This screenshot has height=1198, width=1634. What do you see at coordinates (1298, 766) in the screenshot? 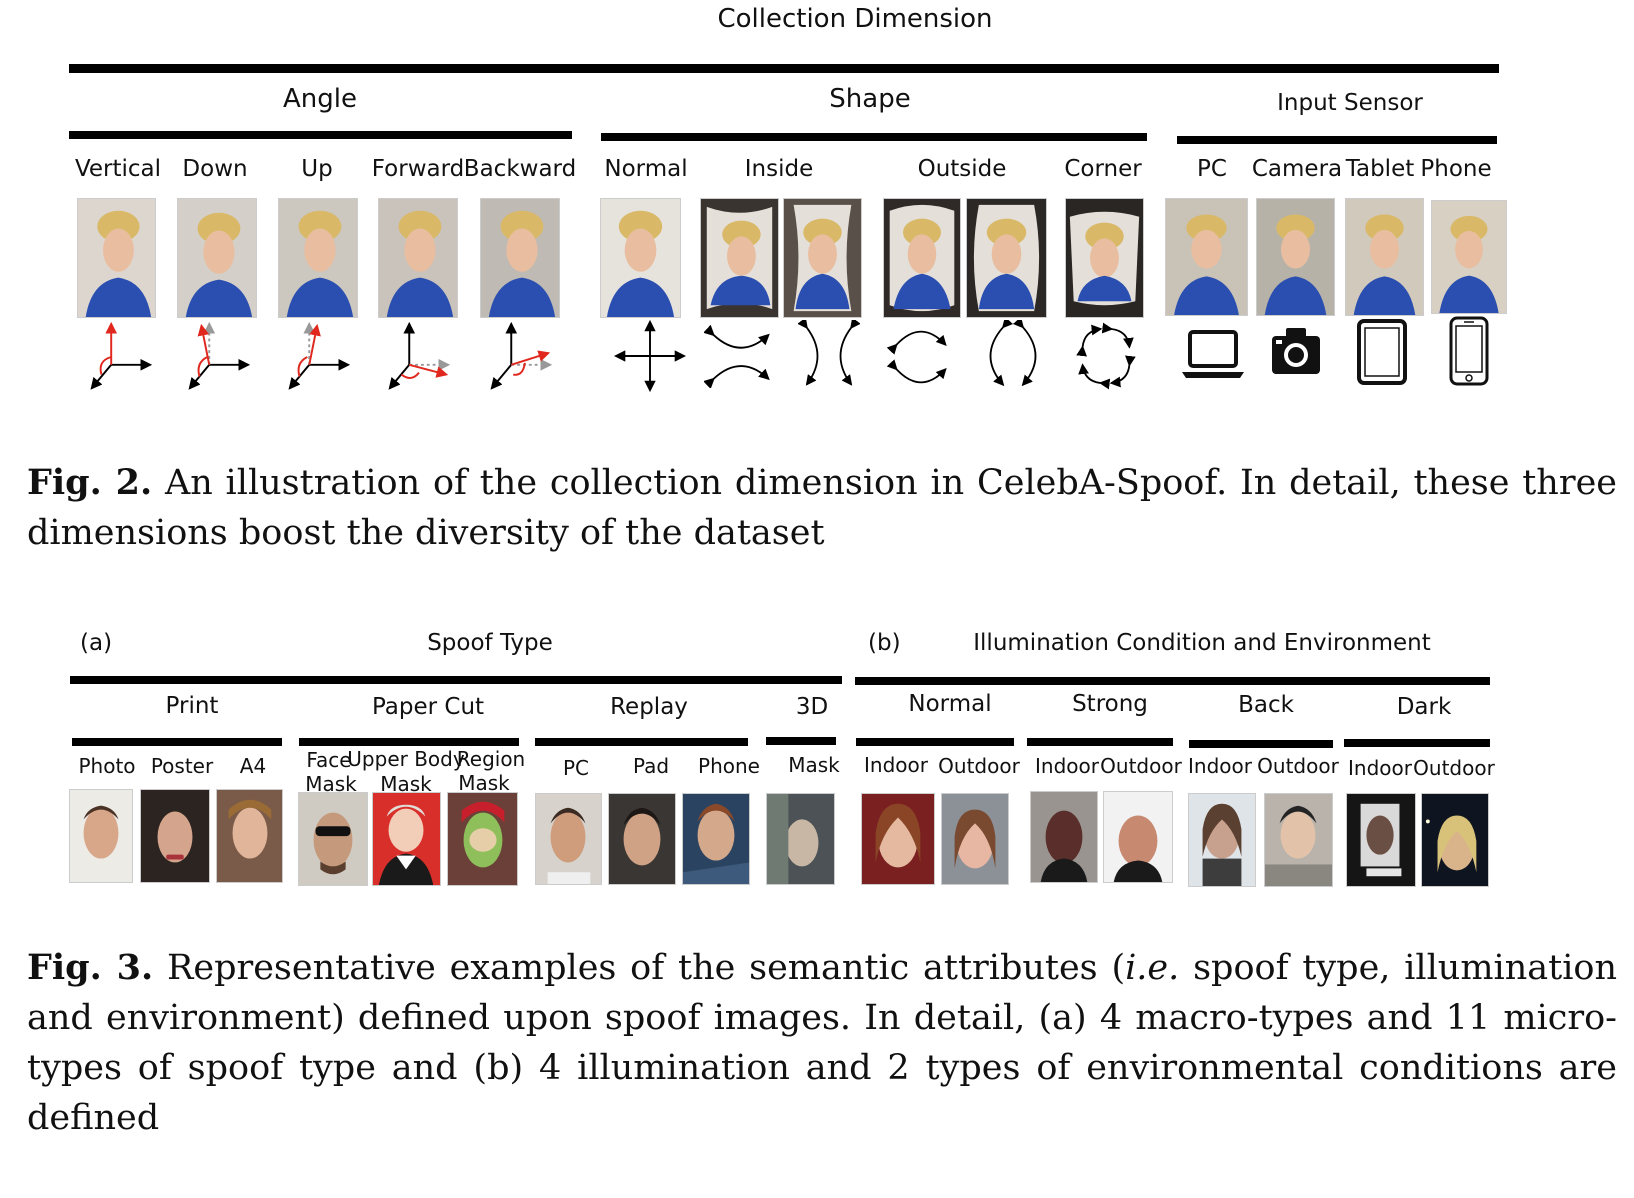
I see `env-back-outdoor: Outdoor` at bounding box center [1298, 766].